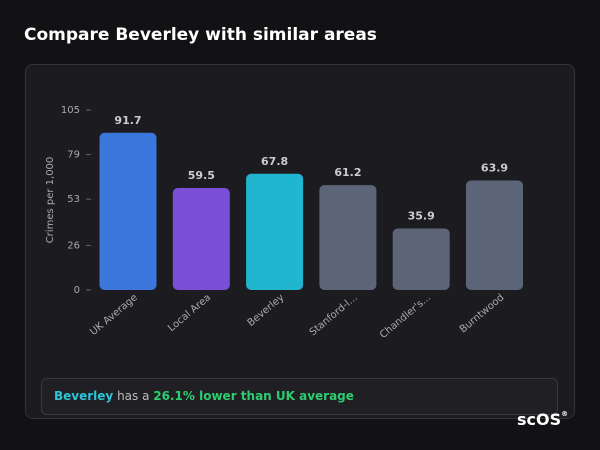 This screenshot has height=450, width=600. What do you see at coordinates (274, 161) in the screenshot?
I see `value-label: 67.8` at bounding box center [274, 161].